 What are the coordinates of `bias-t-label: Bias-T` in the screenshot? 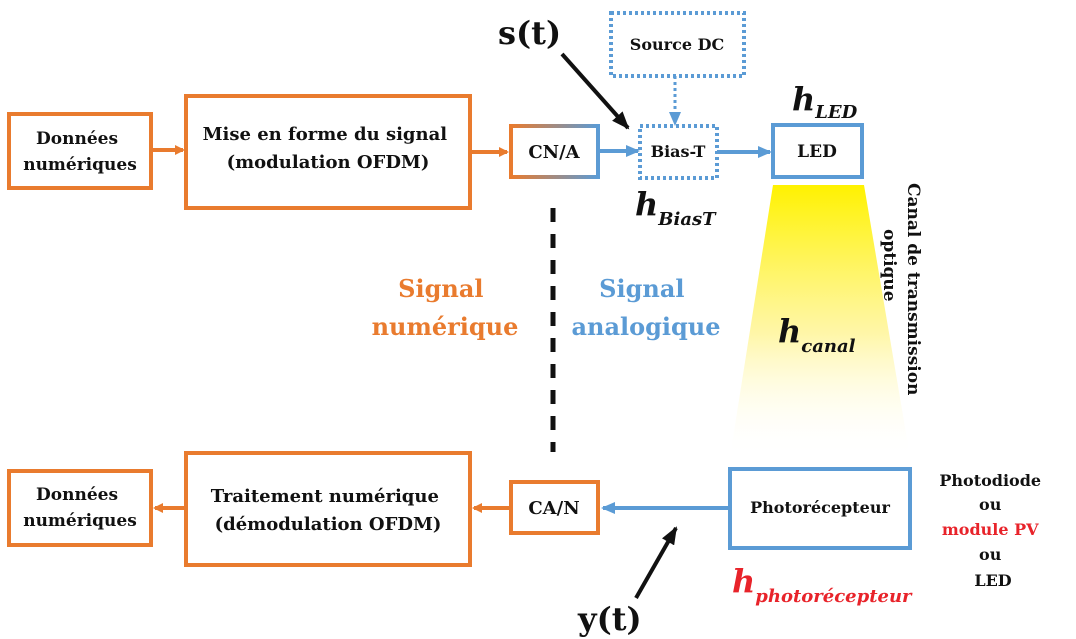 It's located at (678, 151).